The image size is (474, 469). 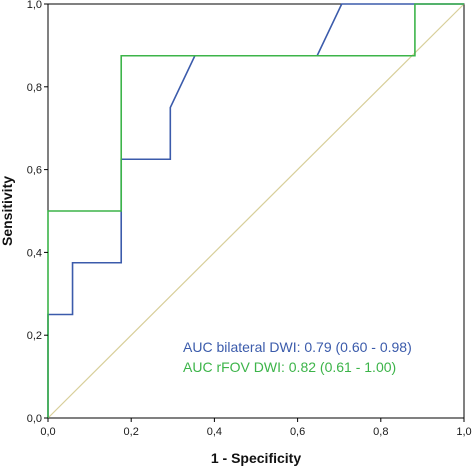 What do you see at coordinates (34, 5) in the screenshot?
I see `y-tick-label: 1,0` at bounding box center [34, 5].